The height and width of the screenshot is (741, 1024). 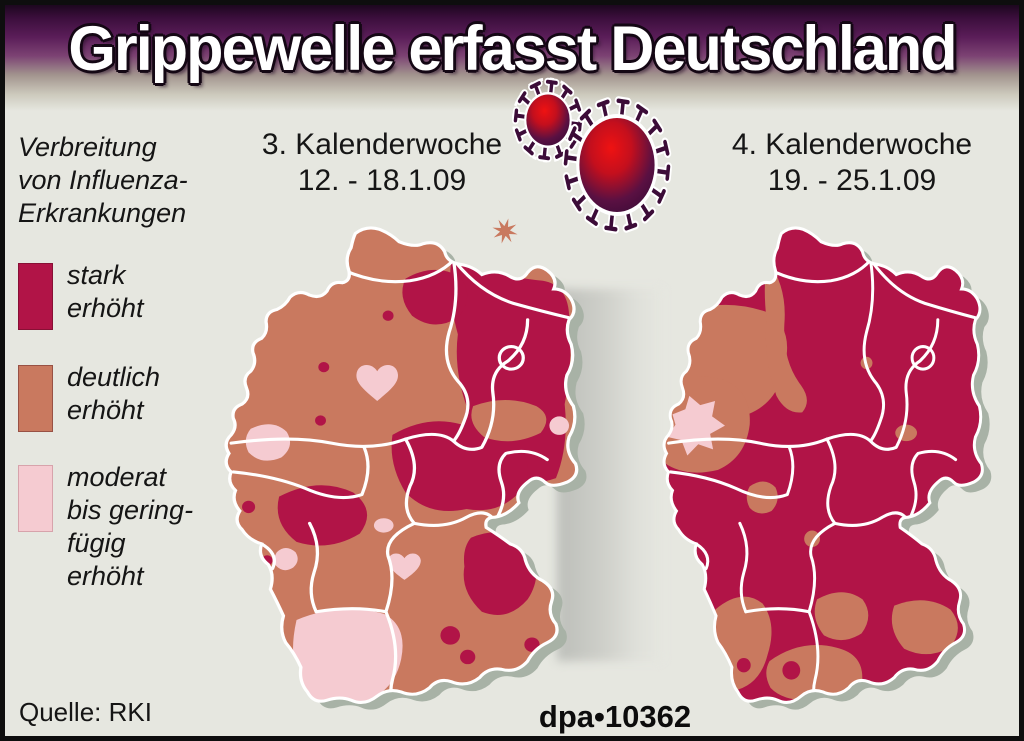 I want to click on title-bar: Grippewelle erfasst Deutschland, so click(x=512, y=58).